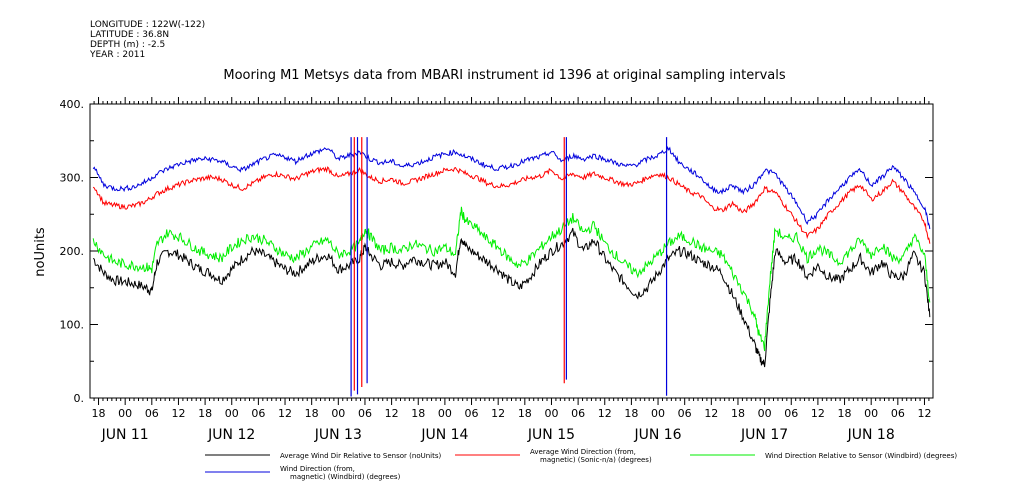 This screenshot has width=1009, height=504. I want to click on x-day-label: JUN 11, so click(125, 435).